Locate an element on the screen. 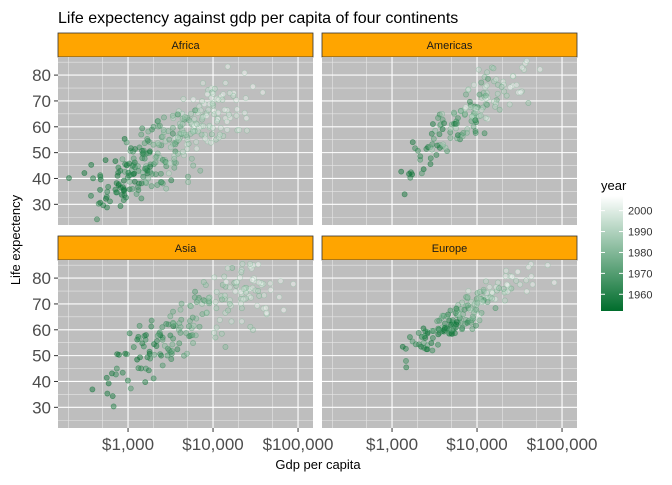 Image resolution: width=672 pixels, height=485 pixels. x-tick-label: $10,000 is located at coordinates (212, 444).